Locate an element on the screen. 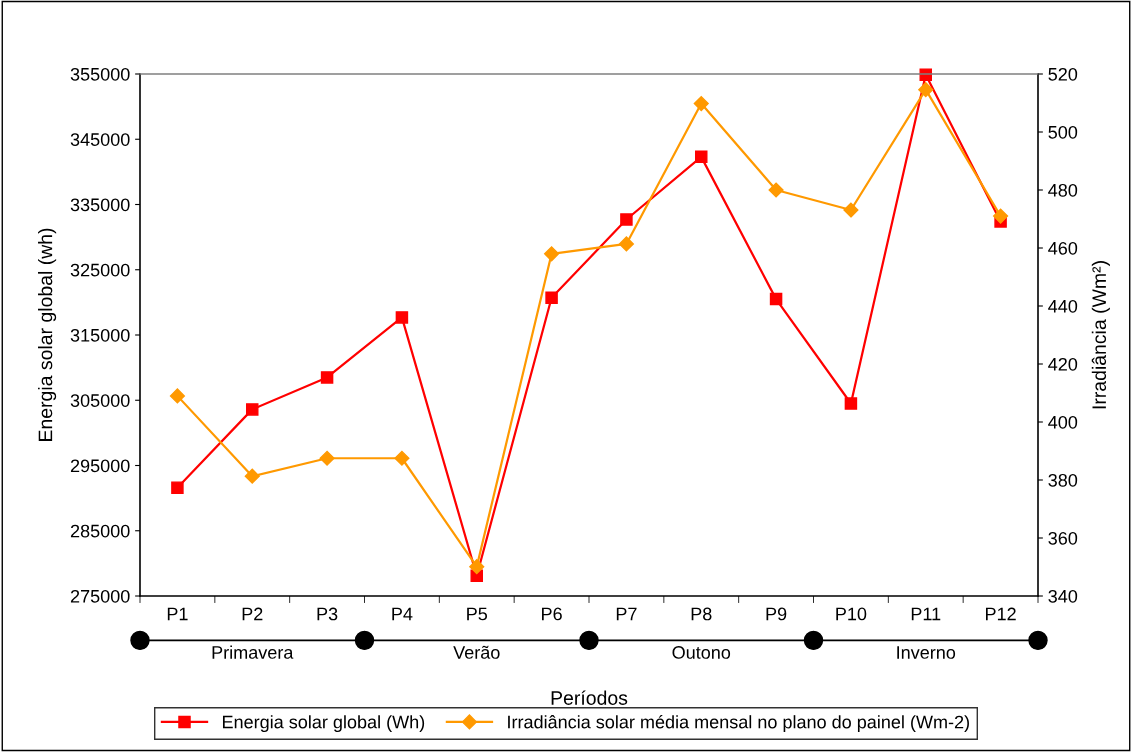  y-tick-label: 285000 is located at coordinates (100, 531).